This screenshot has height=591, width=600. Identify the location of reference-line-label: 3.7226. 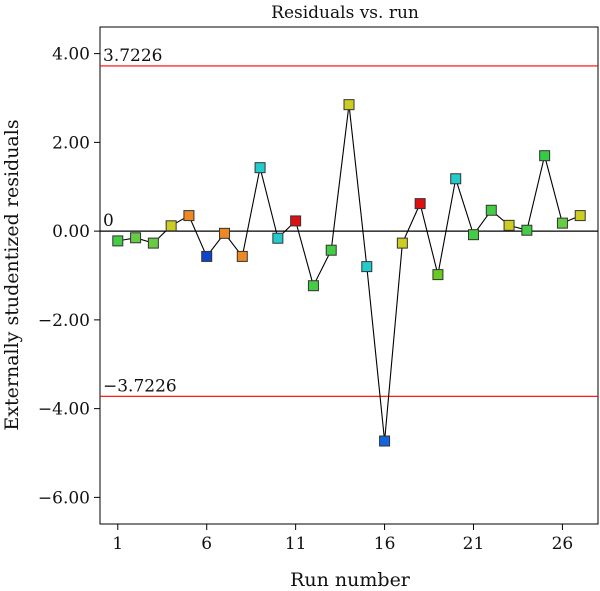
(132, 56).